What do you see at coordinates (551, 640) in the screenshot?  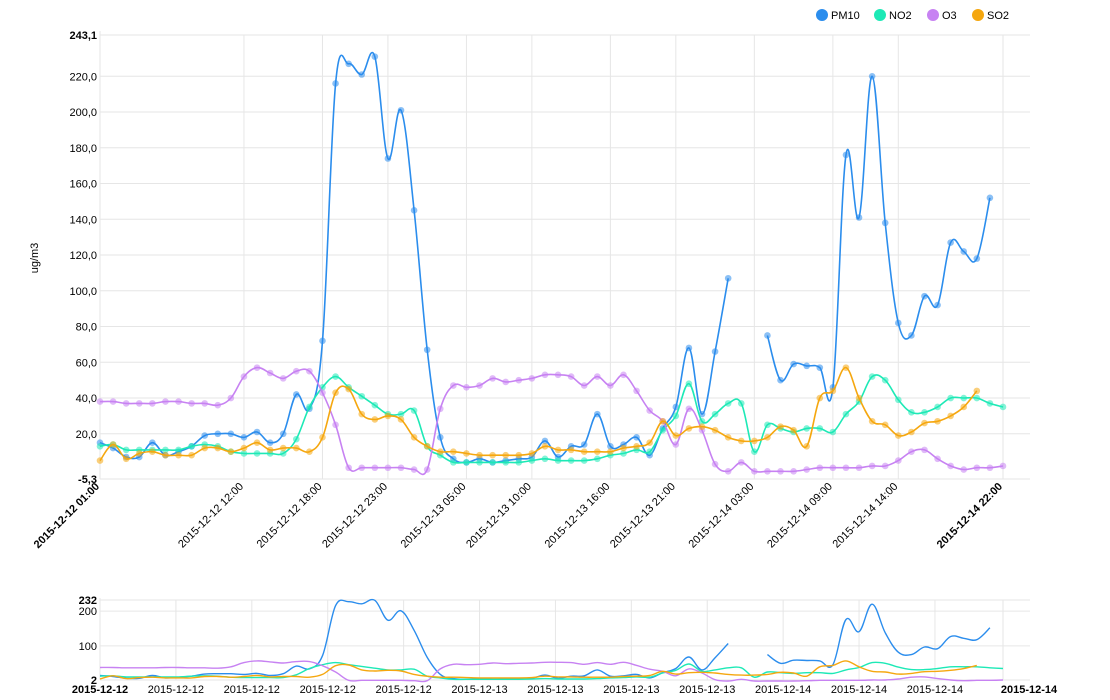 I see `navigator-plot-area` at bounding box center [551, 640].